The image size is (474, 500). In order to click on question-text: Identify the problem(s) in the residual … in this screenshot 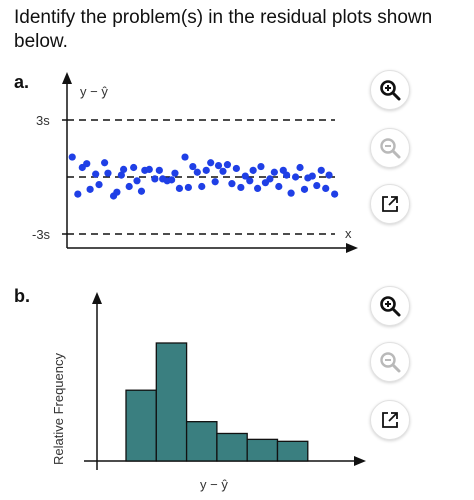, I will do `click(223, 29)`.